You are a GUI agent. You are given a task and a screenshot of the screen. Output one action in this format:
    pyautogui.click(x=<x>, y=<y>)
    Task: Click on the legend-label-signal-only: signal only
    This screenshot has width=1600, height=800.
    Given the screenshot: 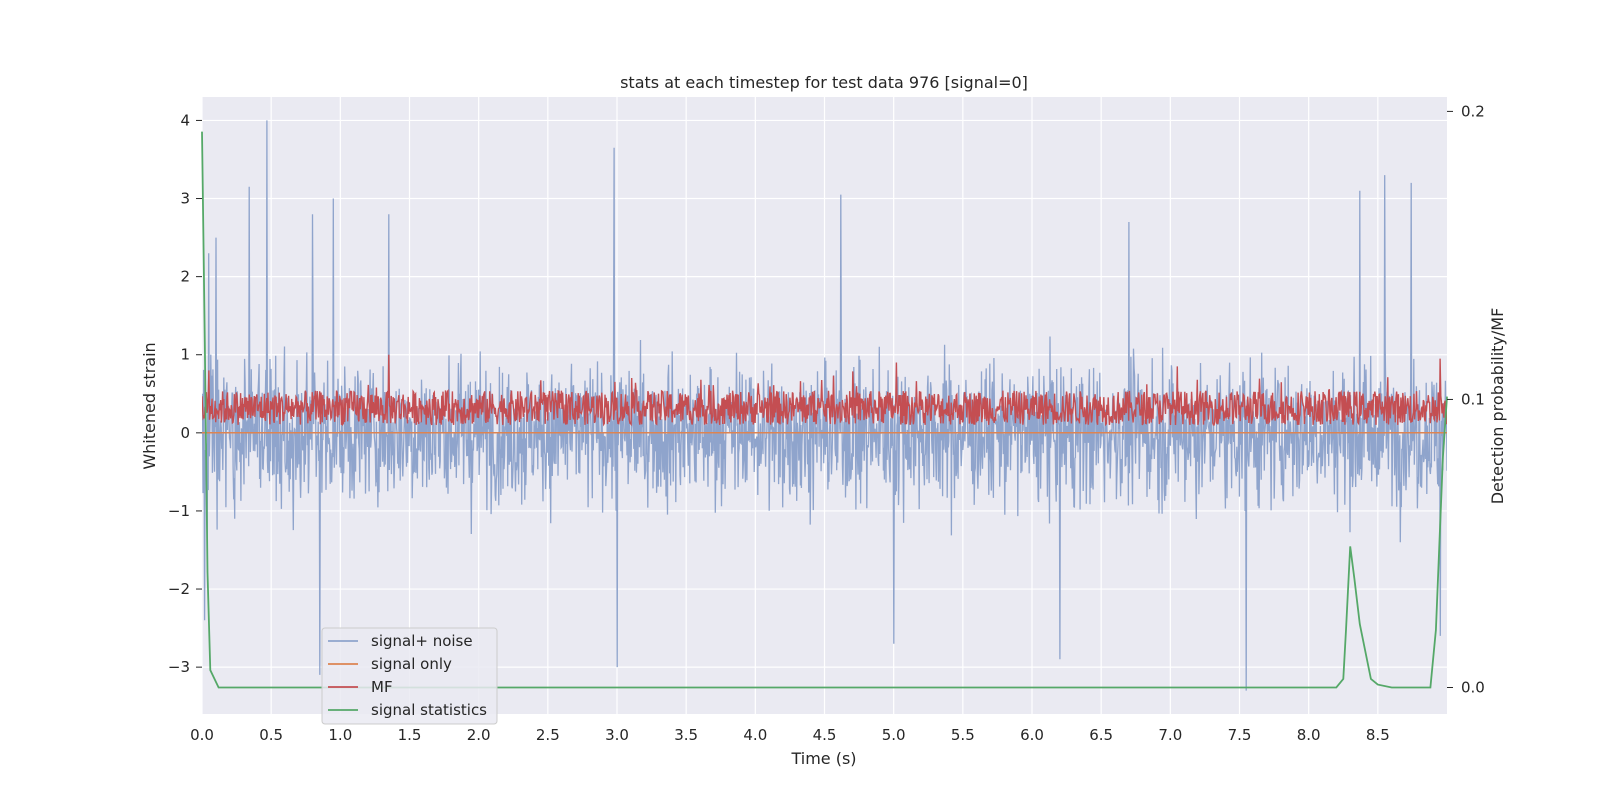 What is the action you would take?
    pyautogui.click(x=411, y=664)
    